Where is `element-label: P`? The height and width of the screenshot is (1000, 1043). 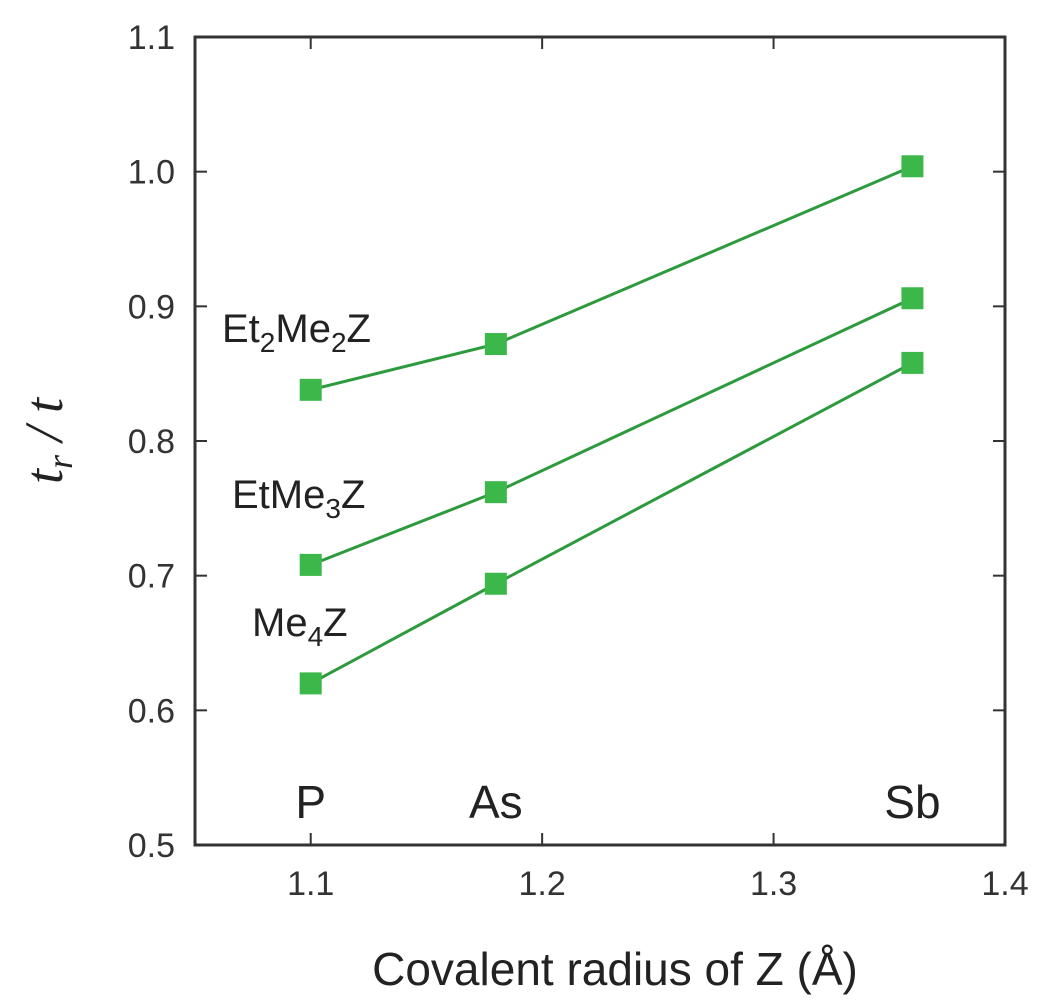 element-label: P is located at coordinates (310, 802).